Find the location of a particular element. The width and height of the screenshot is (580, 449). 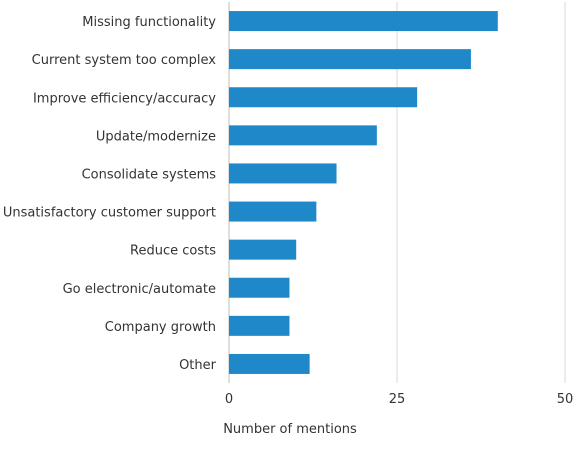

category-label: Go electronic/automate is located at coordinates (139, 289).